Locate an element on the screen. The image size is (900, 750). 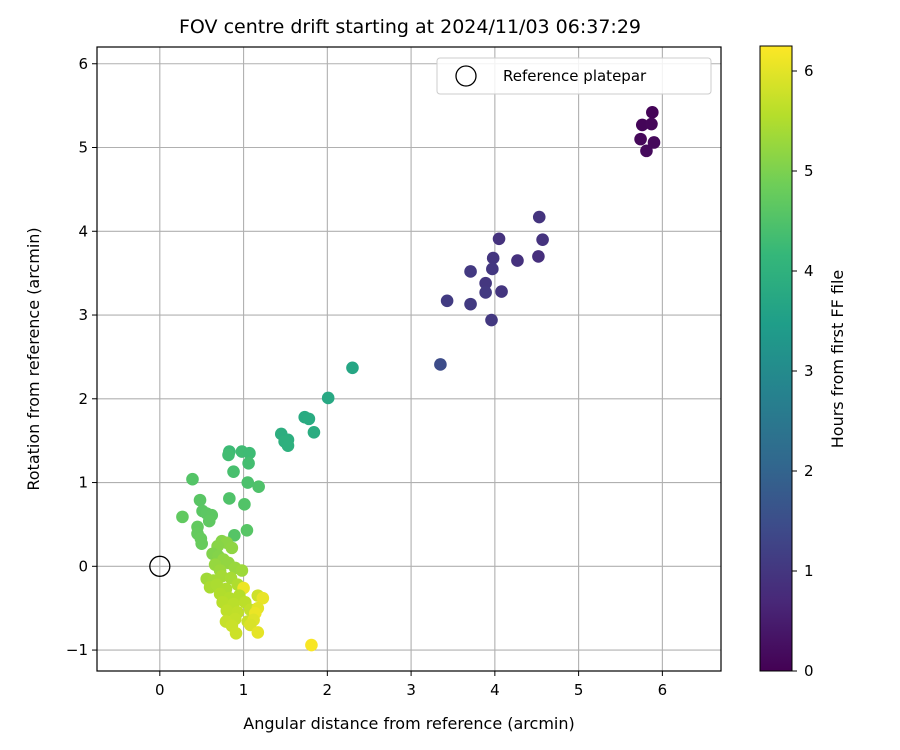
colorbar: 0 1 2 3 4 5 6 Hours from first FF file is located at coordinates (803, 362).